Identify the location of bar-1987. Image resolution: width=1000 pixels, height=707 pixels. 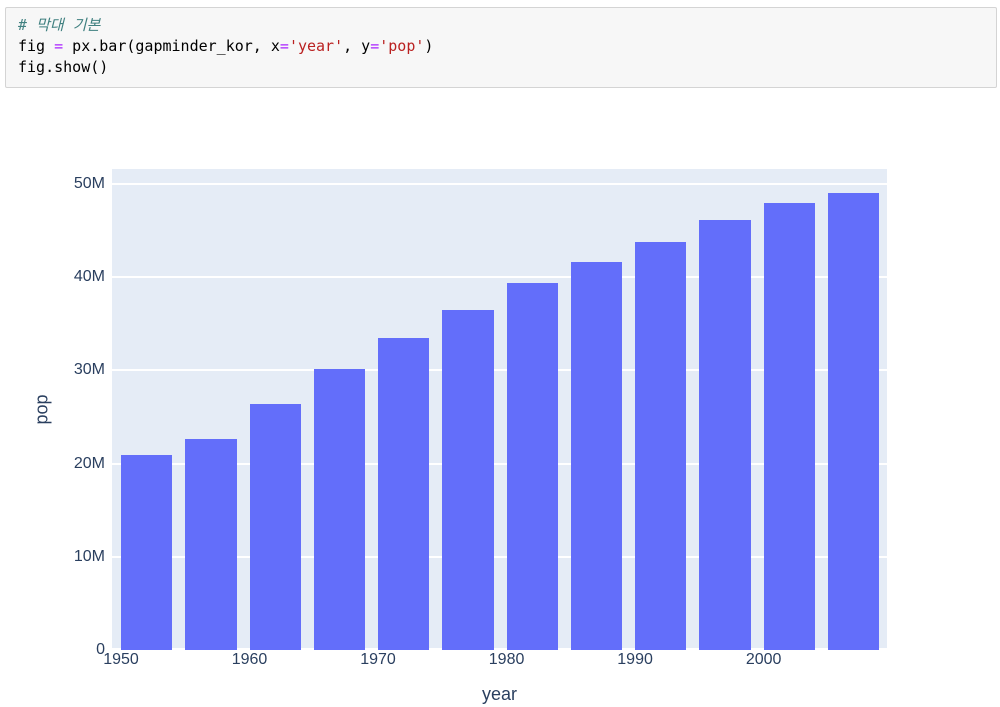
(596, 456).